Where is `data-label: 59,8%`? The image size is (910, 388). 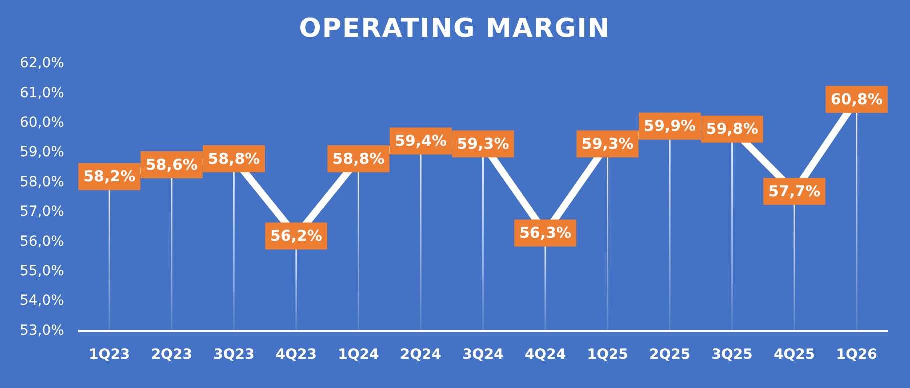
data-label: 59,8% is located at coordinates (732, 129).